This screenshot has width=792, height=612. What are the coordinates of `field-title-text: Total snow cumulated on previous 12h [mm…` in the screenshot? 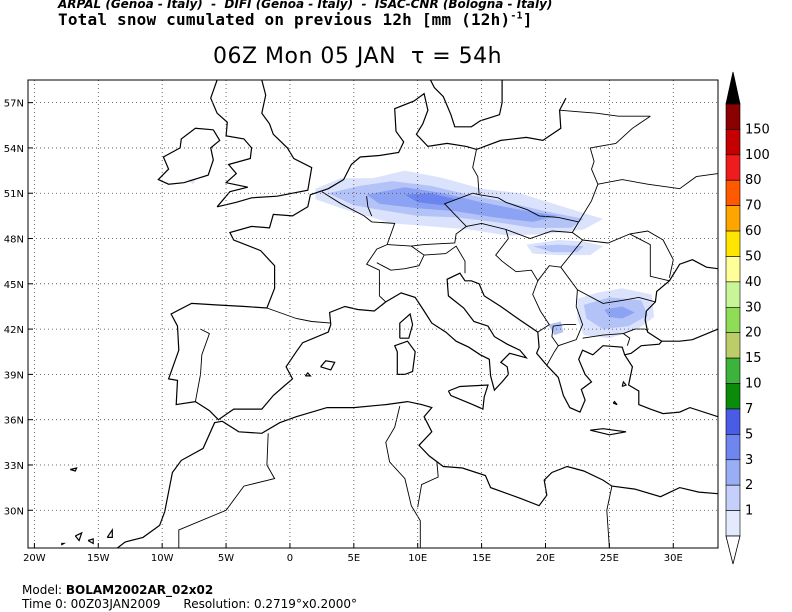 It's located at (284, 19).